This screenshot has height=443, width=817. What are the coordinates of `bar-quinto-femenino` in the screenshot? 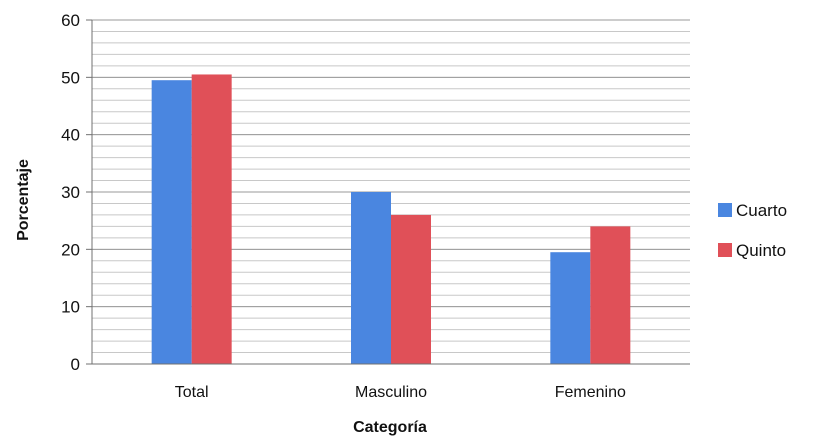 It's located at (610, 295).